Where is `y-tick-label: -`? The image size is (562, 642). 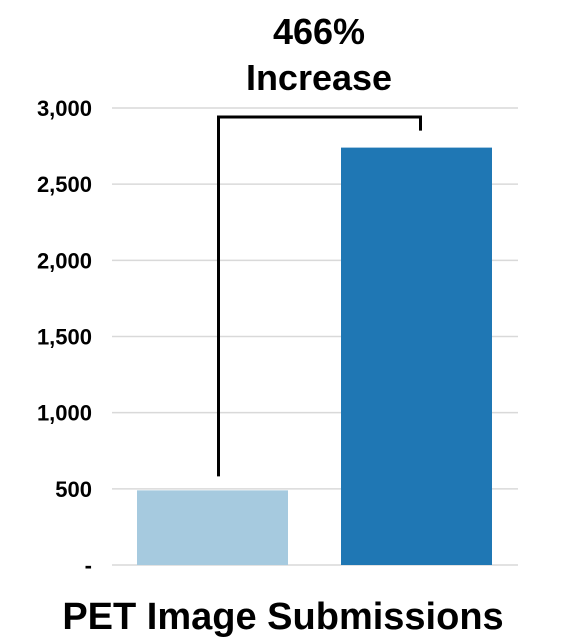 y-tick-label: - is located at coordinates (88, 565).